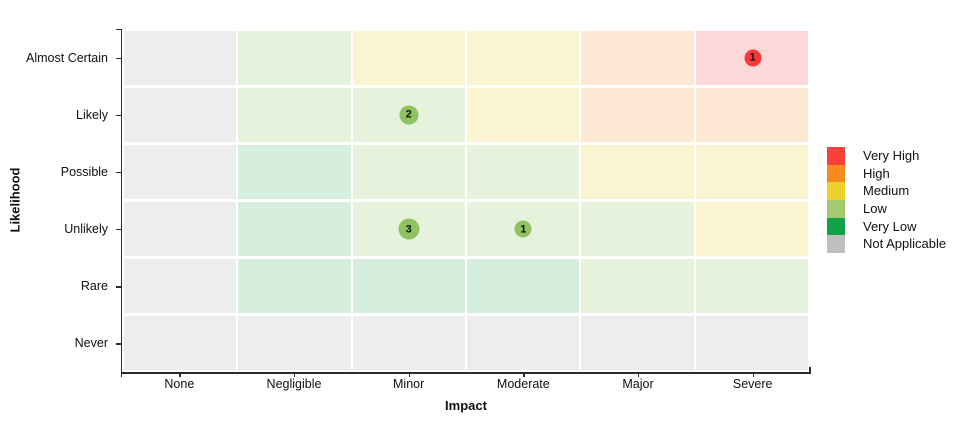 This screenshot has width=960, height=425. What do you see at coordinates (180, 343) in the screenshot?
I see `matrix-cell-never-none` at bounding box center [180, 343].